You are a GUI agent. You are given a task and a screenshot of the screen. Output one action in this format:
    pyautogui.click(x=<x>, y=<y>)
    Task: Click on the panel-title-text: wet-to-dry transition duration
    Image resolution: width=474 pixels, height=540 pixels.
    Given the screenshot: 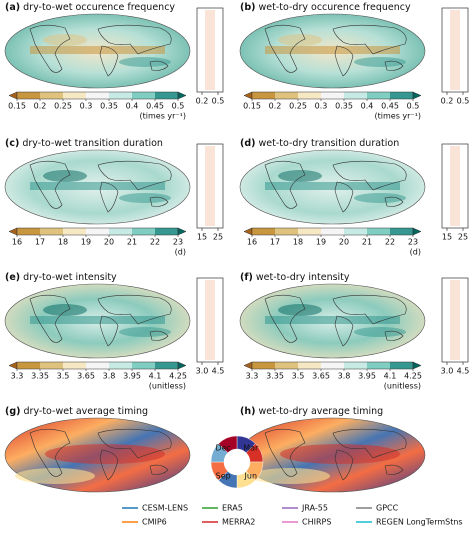 What is the action you would take?
    pyautogui.click(x=329, y=143)
    